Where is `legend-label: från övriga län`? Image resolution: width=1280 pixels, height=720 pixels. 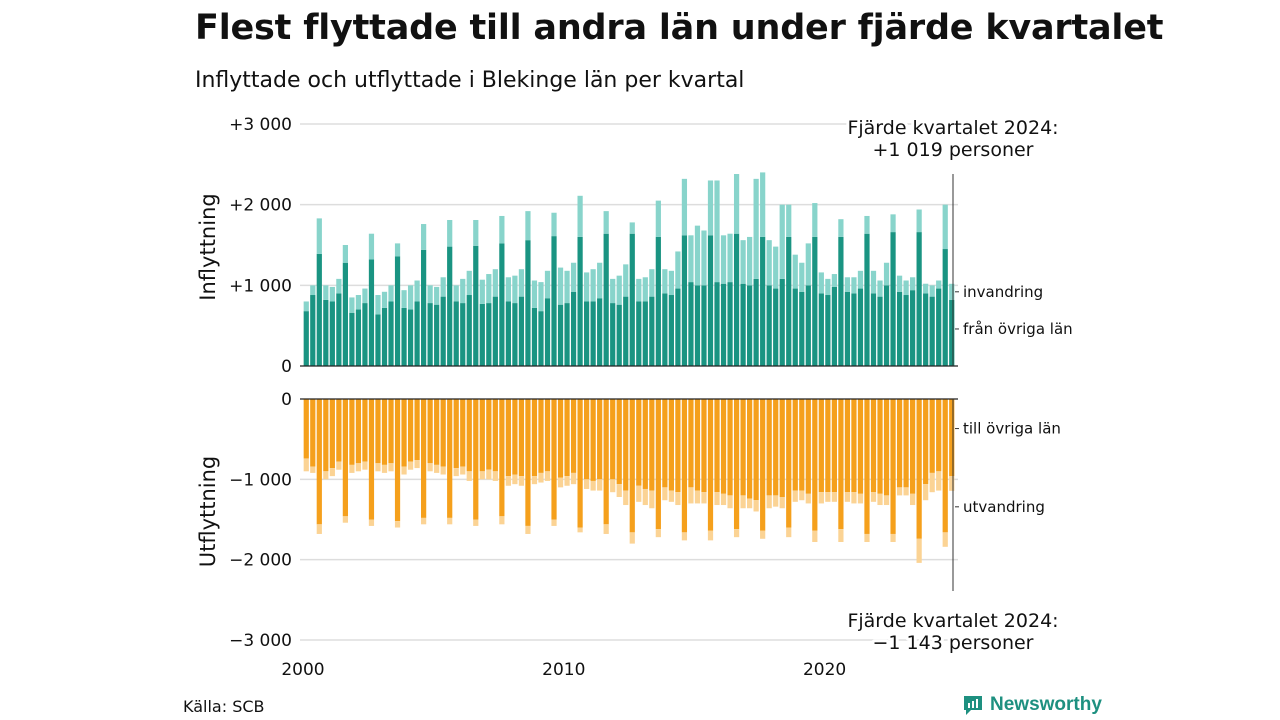 legend-label: från övriga län is located at coordinates (1018, 329).